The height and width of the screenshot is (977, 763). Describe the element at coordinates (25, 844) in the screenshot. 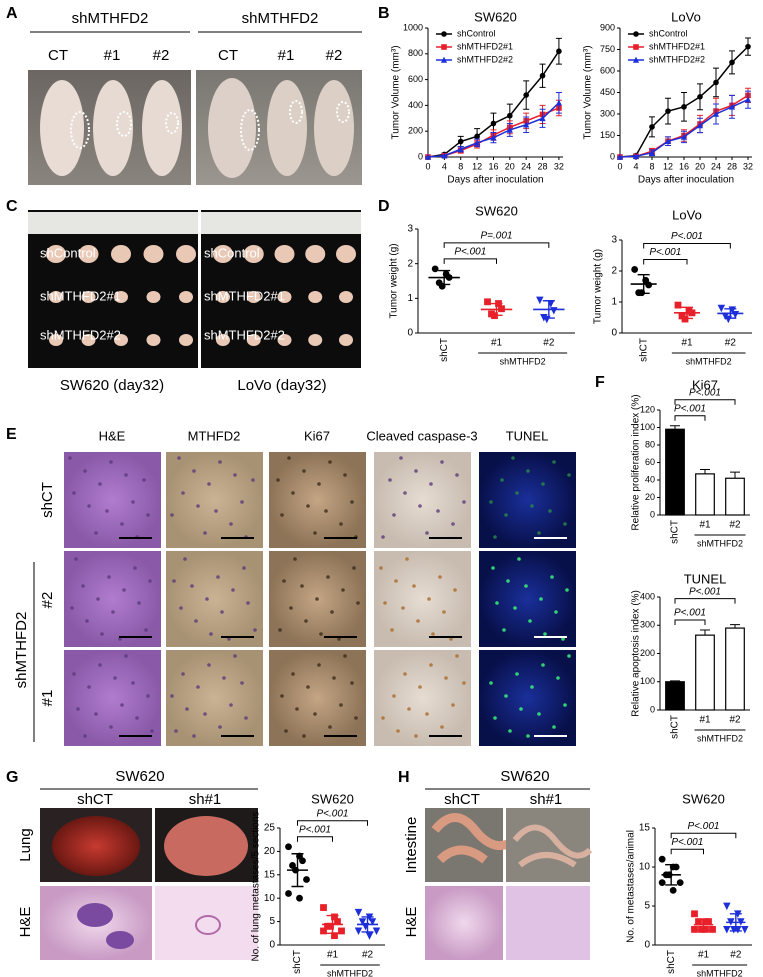

I see `row-label: Lung` at that location.